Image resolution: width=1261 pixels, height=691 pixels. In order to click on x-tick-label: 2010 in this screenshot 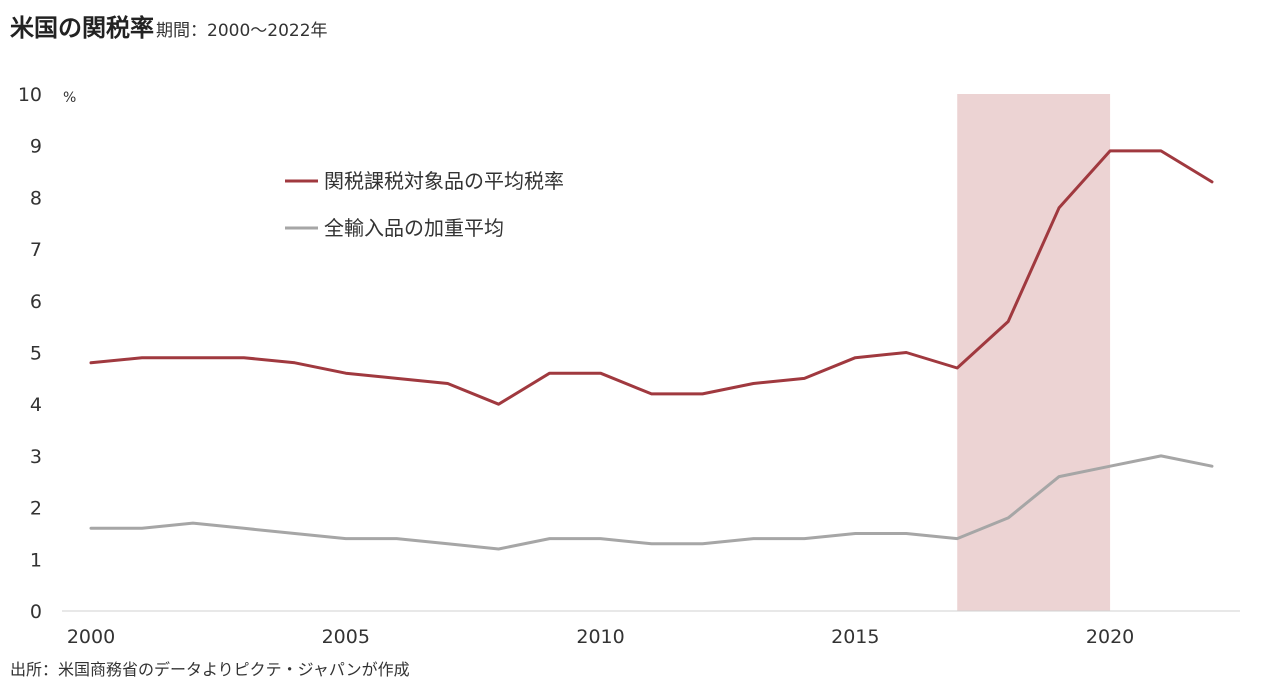, I will do `click(600, 637)`.